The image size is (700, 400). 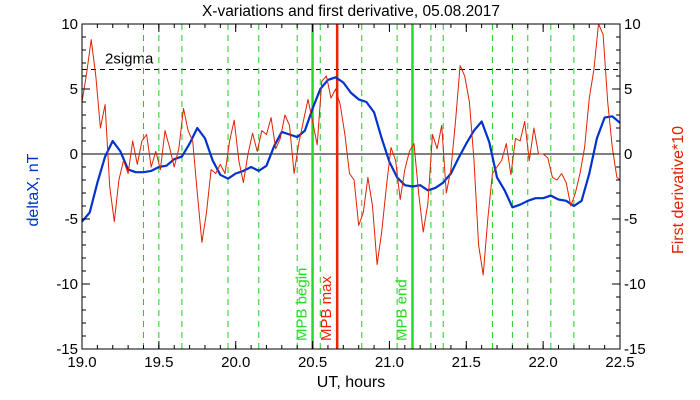 I want to click on x-tick-label: 20.0, so click(x=235, y=362).